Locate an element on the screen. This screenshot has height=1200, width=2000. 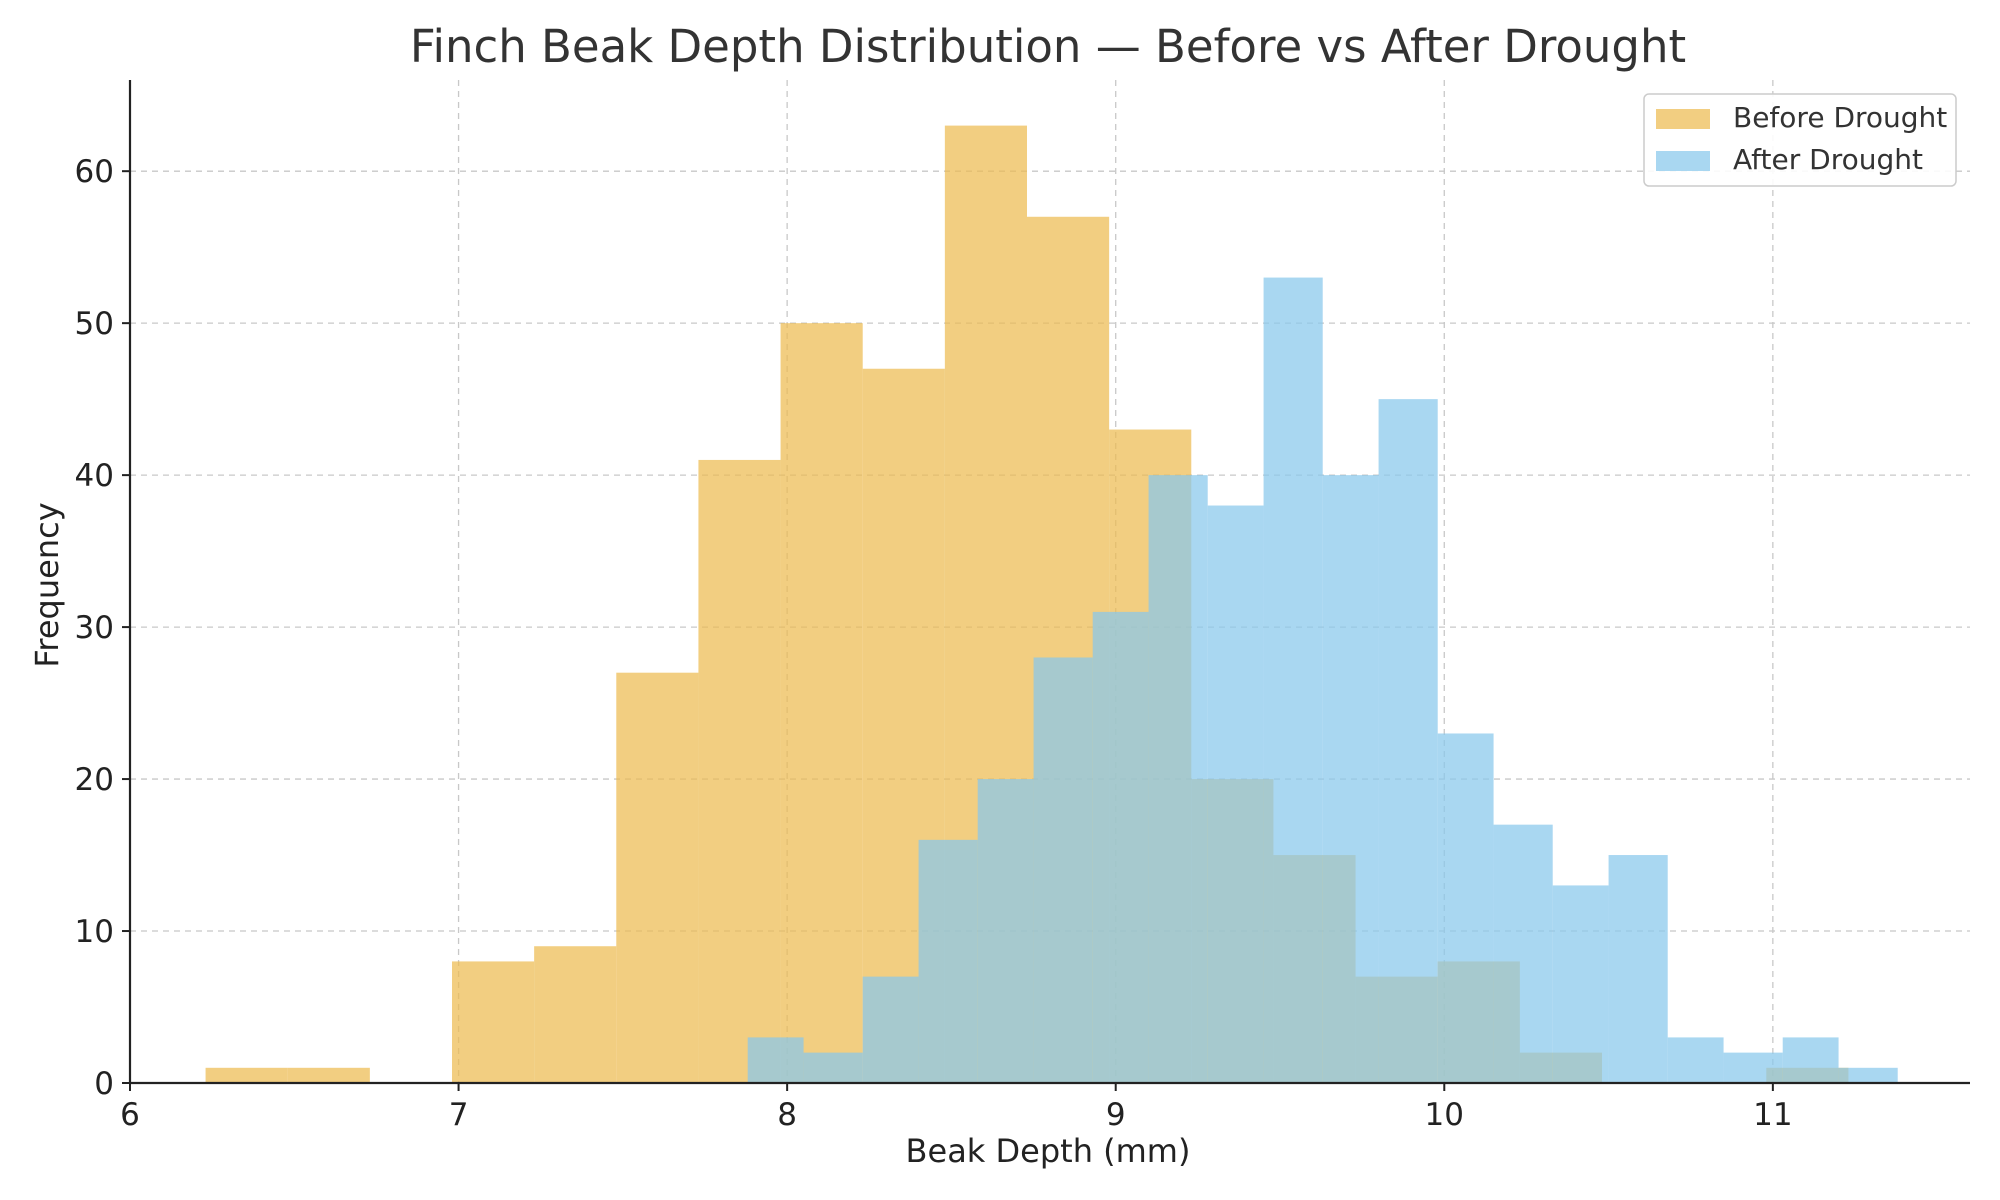
y-tick-label: 40 is located at coordinates (94, 476).